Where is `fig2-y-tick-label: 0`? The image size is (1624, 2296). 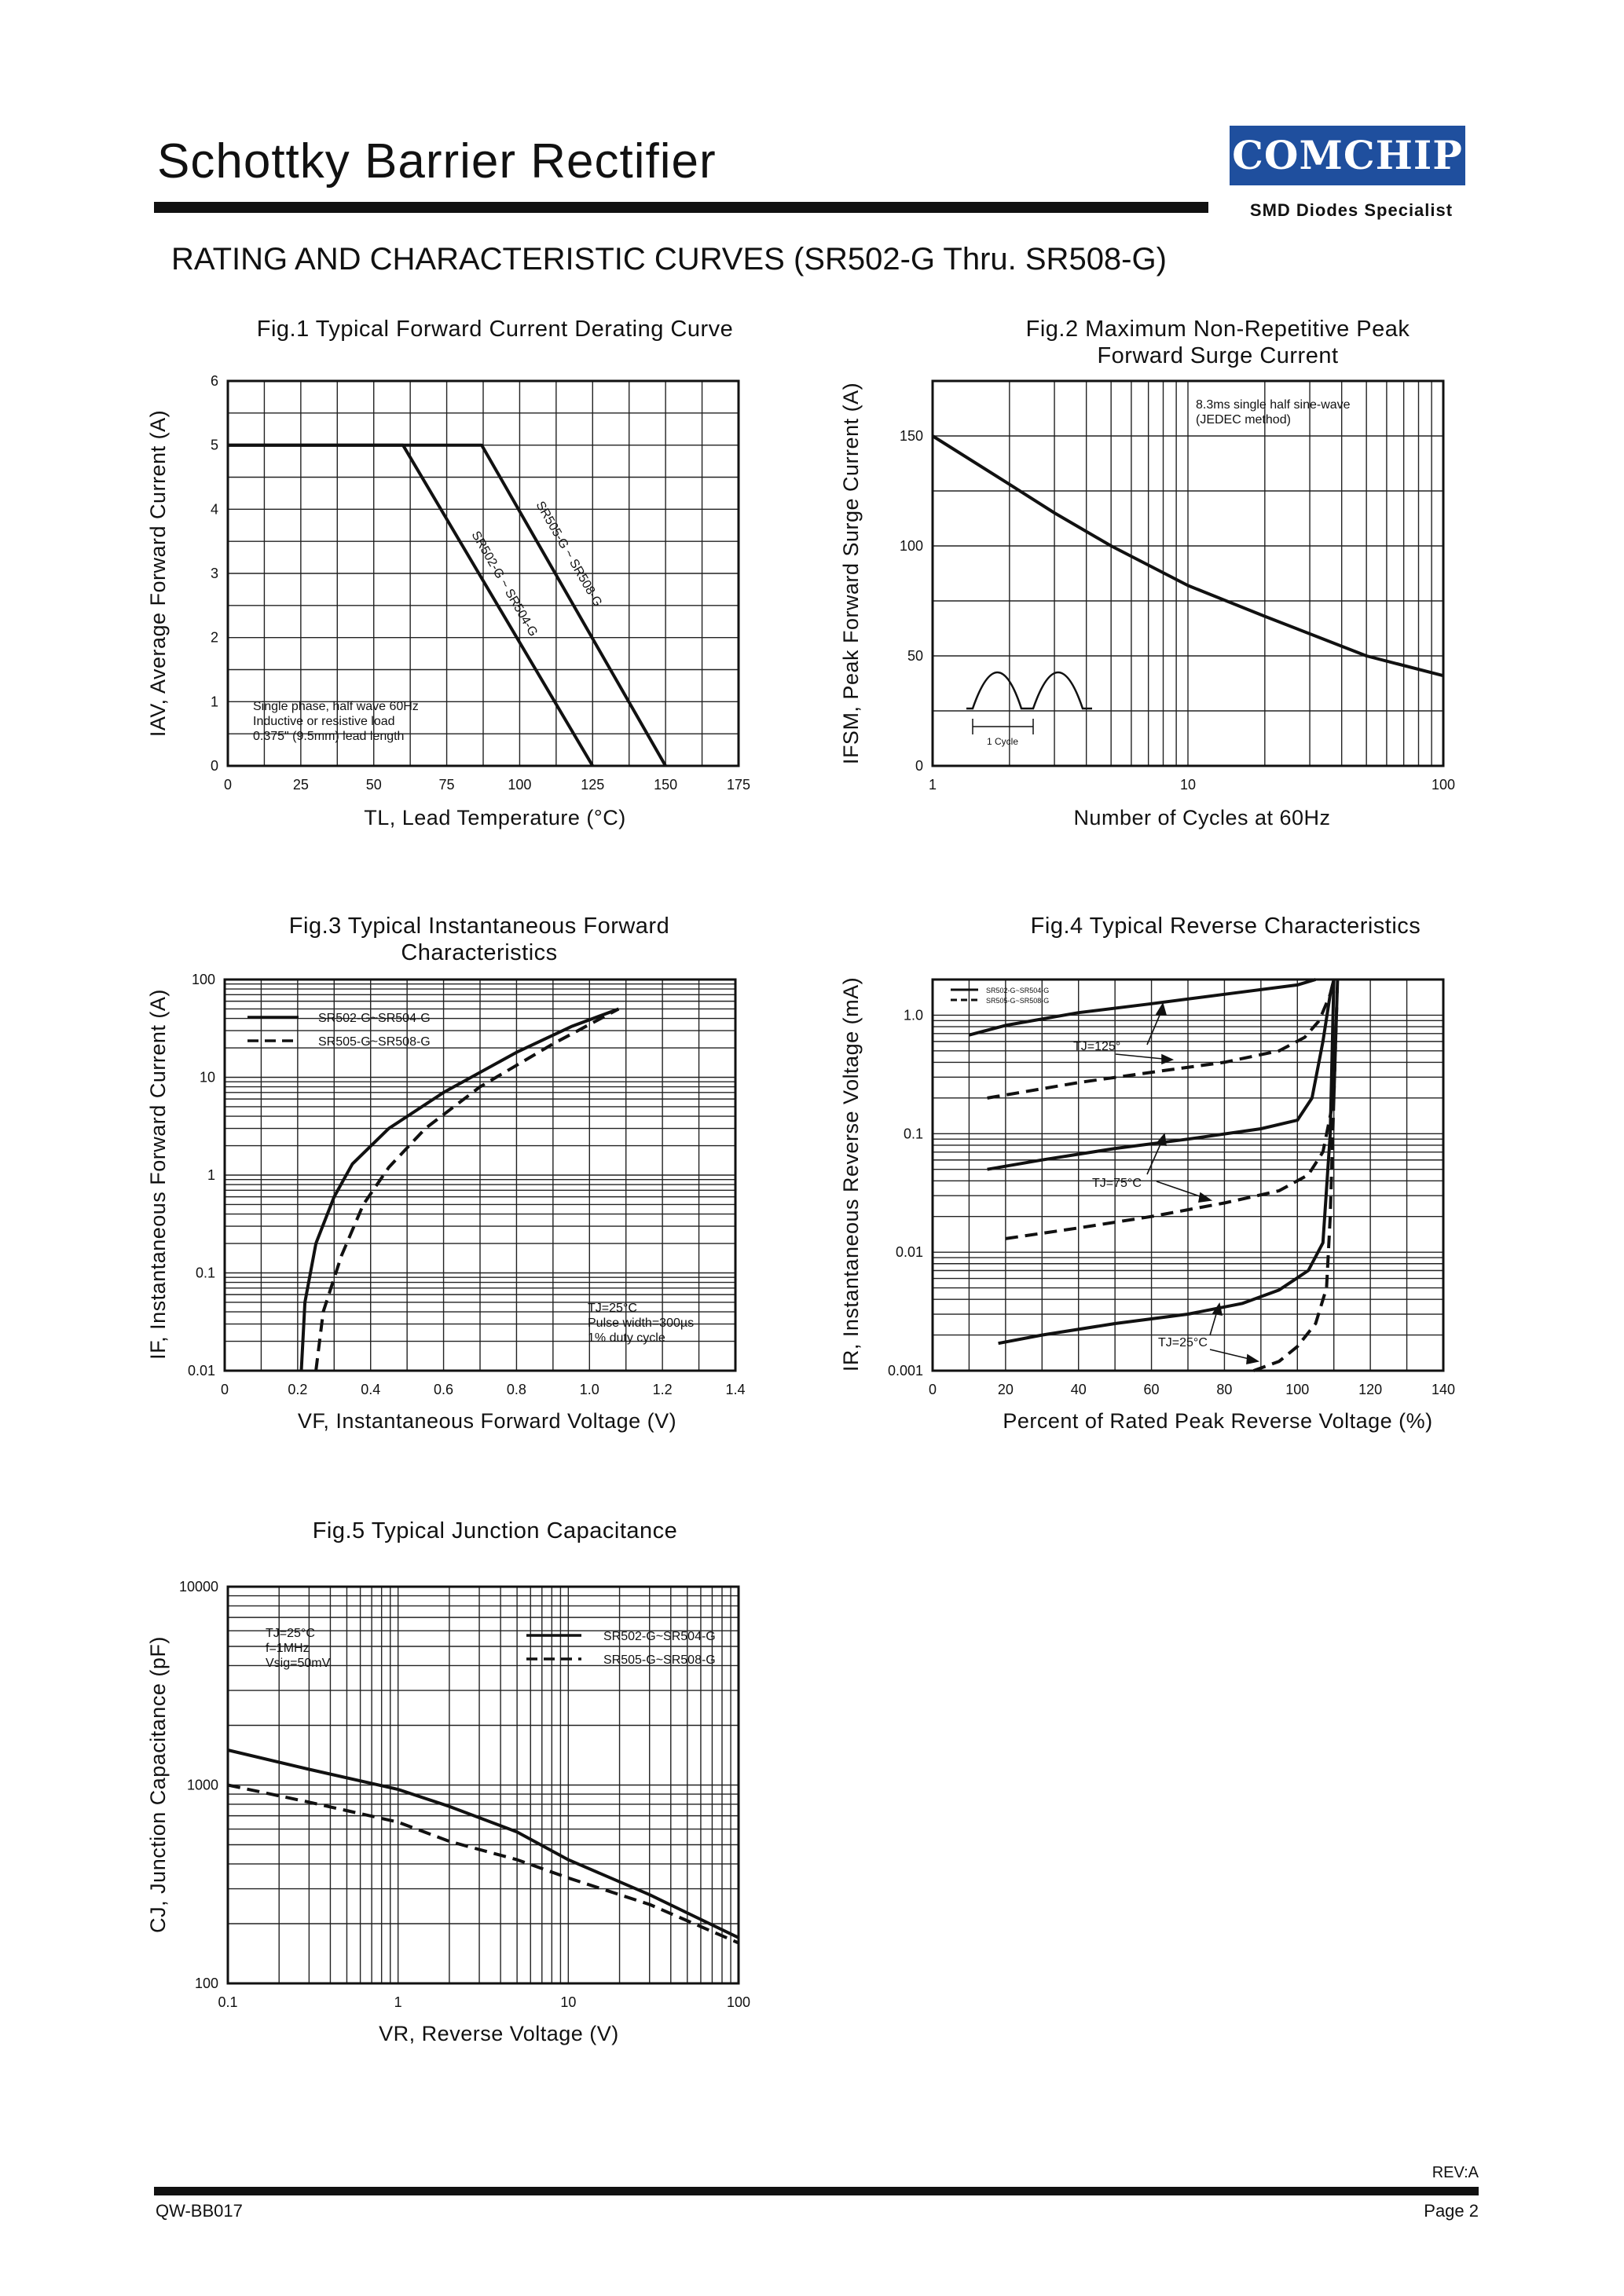
fig2-y-tick-label: 0 is located at coordinates (919, 766).